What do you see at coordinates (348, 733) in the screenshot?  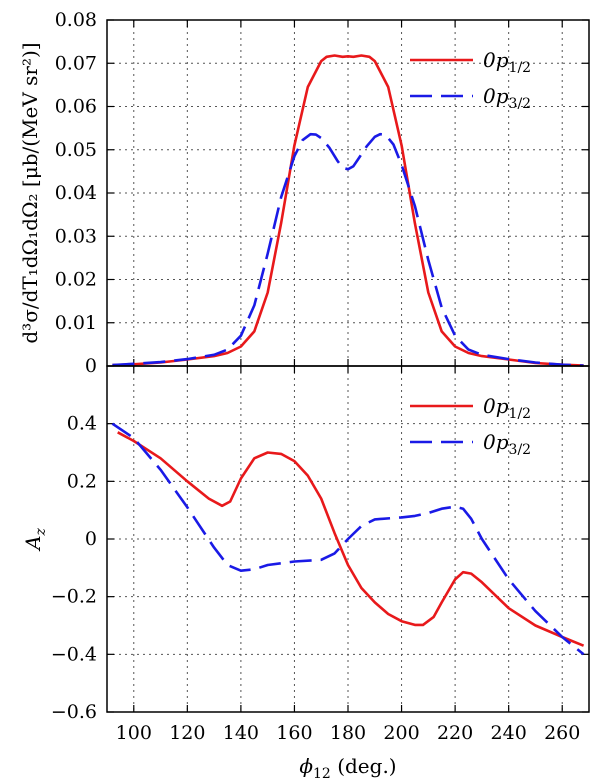 I see `panel2-x-tick-label: 180` at bounding box center [348, 733].